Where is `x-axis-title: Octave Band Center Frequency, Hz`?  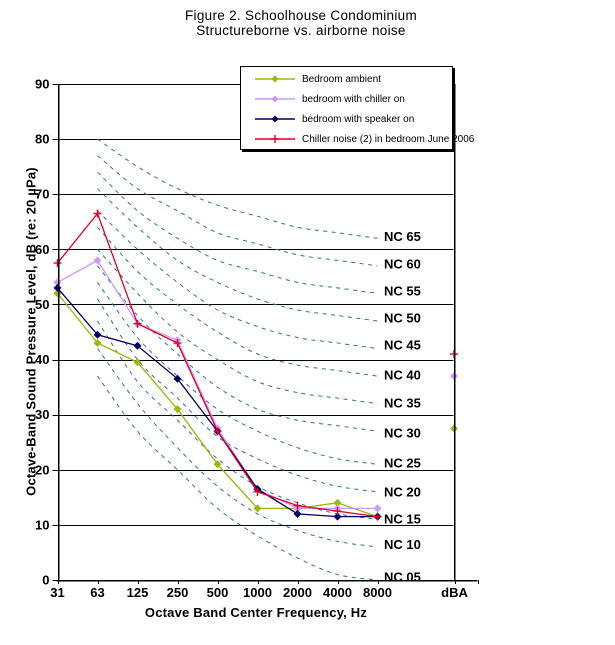
x-axis-title: Octave Band Center Frequency, Hz is located at coordinates (256, 612).